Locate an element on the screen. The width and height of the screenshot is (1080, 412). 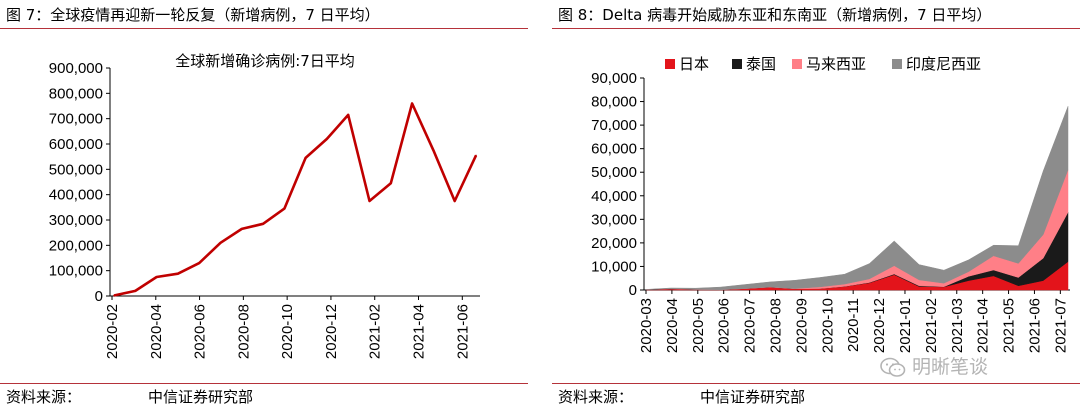
y-tick-label: 600,000 is located at coordinates (76, 144).